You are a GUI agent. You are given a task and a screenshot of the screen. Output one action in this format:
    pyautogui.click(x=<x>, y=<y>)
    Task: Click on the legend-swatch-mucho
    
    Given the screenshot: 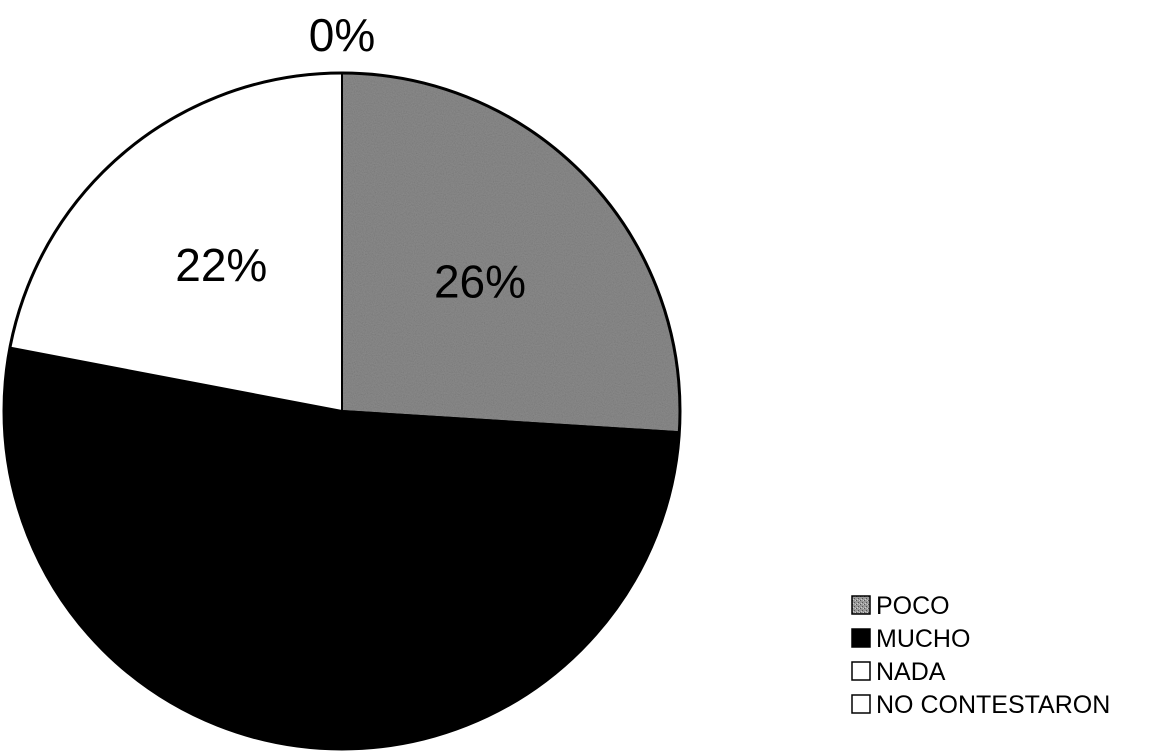 What is the action you would take?
    pyautogui.click(x=861, y=638)
    